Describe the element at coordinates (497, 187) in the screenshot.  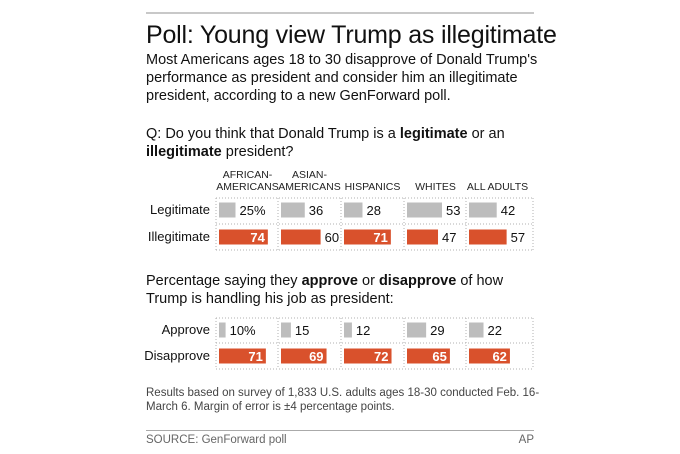
I see `column-header-line: ALL ADULTS` at that location.